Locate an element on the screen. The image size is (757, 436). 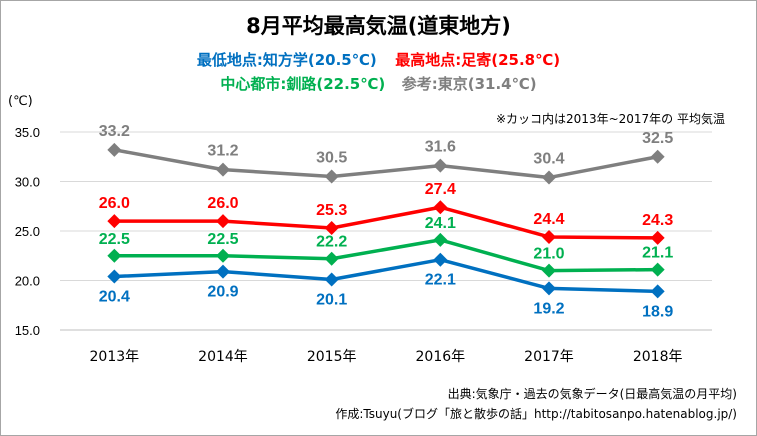
subtitle-line-2: 中心都市:釧路(22.5℃) 参考:東京(31.4℃) is located at coordinates (378, 83).